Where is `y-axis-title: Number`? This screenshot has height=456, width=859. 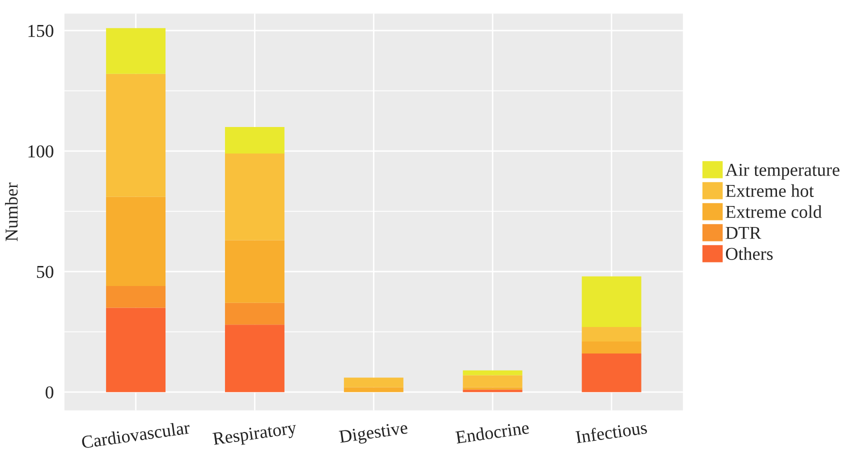
y-axis-title: Number is located at coordinates (11, 212).